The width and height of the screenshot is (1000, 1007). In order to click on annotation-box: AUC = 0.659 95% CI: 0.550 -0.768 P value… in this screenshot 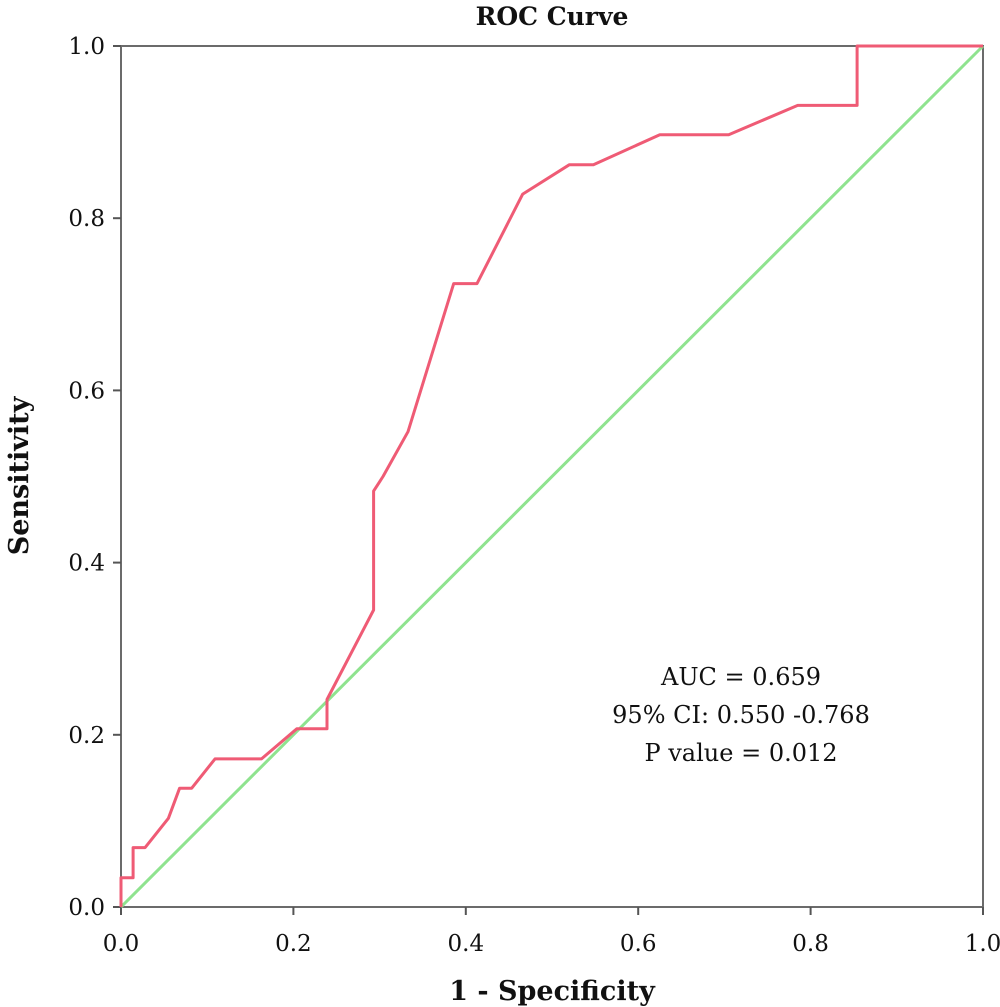, I will do `click(741, 715)`.